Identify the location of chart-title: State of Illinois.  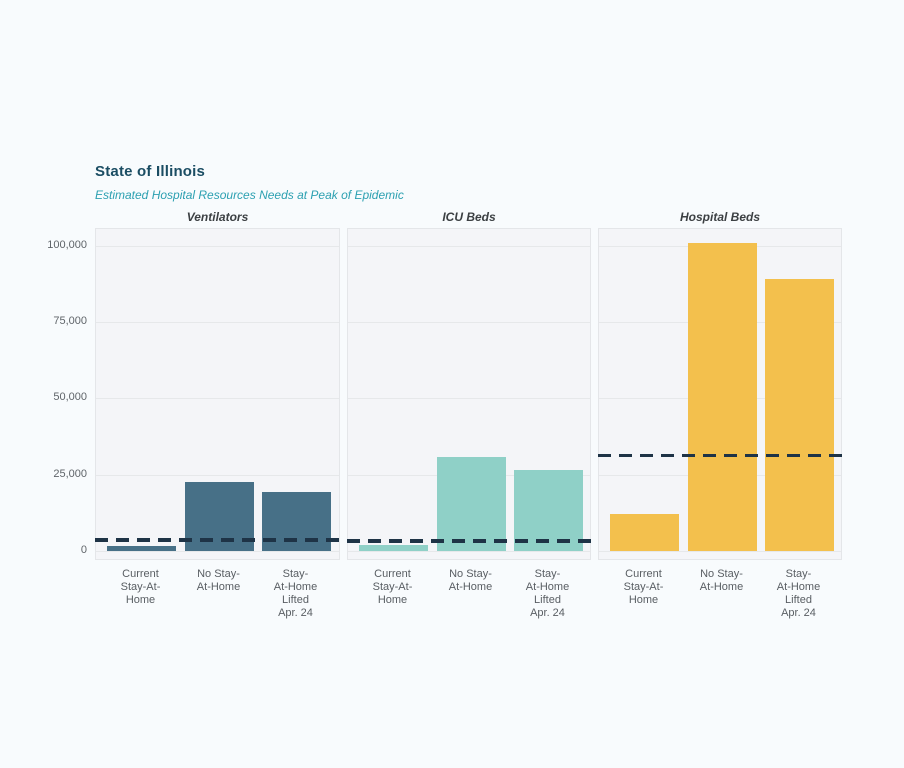
(150, 171).